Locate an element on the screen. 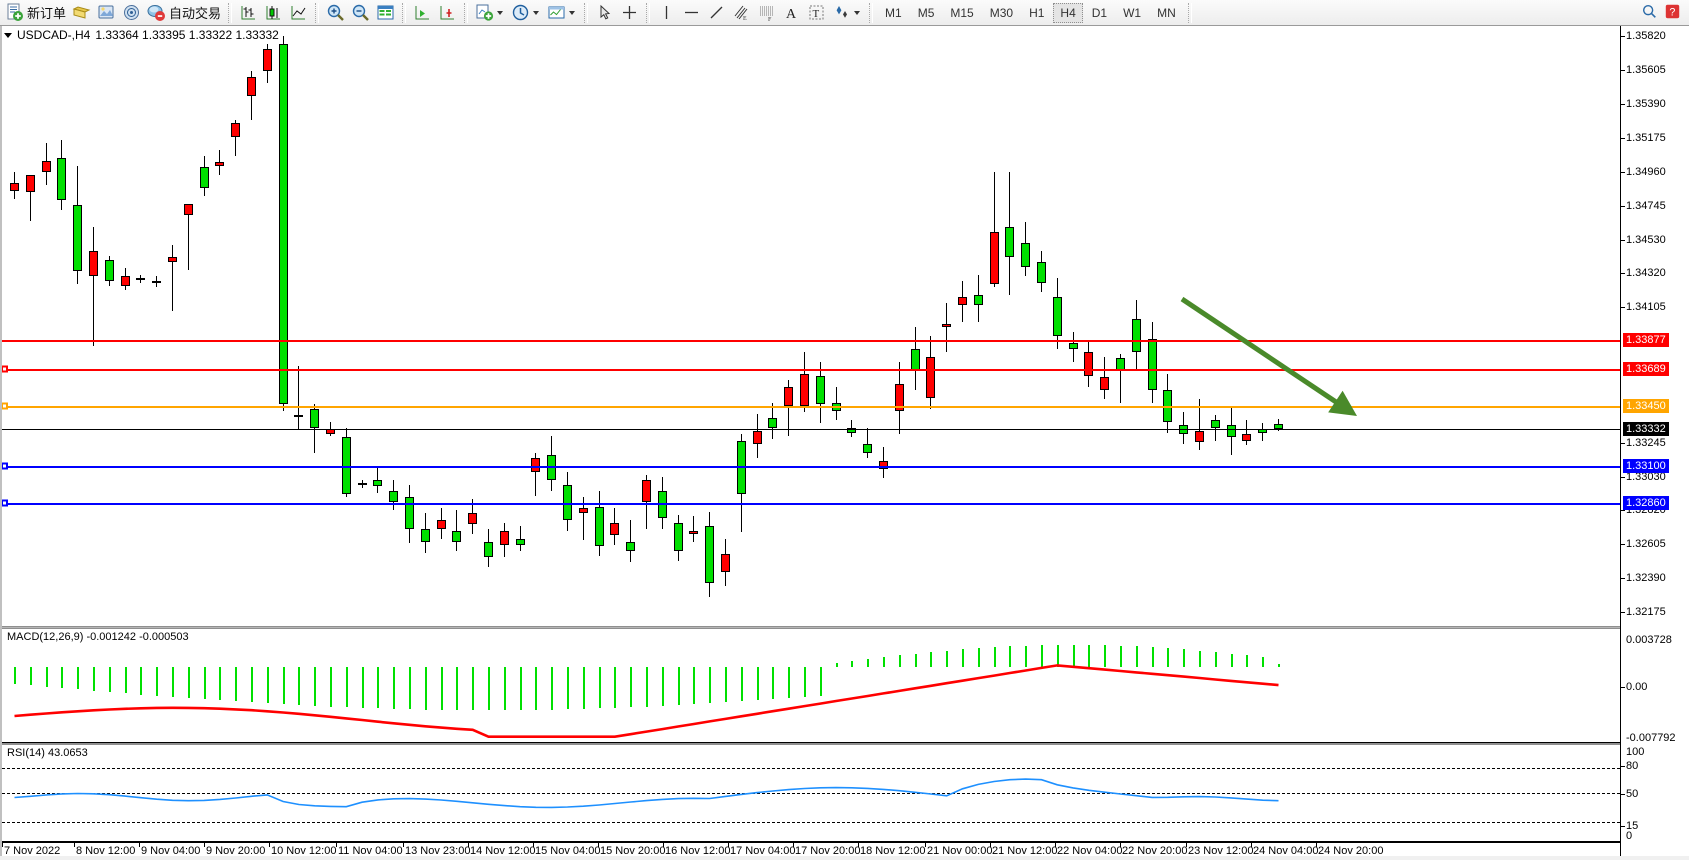 This screenshot has height=860, width=1689. trendline-button is located at coordinates (716, 13).